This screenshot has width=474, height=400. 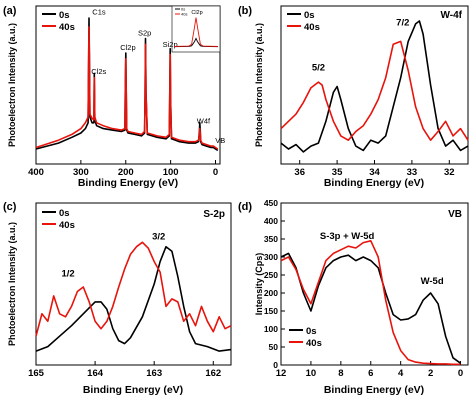 I want to click on annotation-label: VB, so click(x=220, y=140).